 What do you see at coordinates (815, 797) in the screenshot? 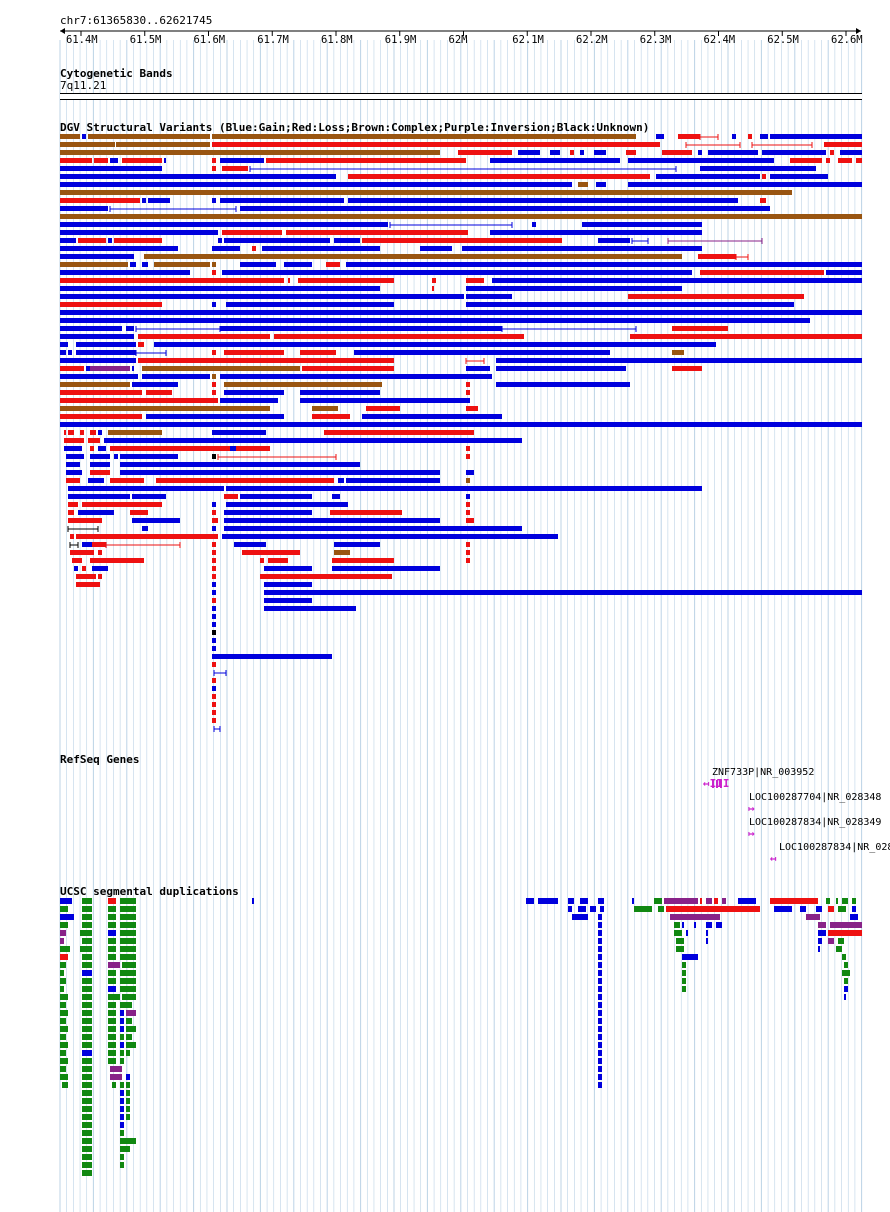
I see `gene-label: LOC100287704|NR_028348` at bounding box center [815, 797].